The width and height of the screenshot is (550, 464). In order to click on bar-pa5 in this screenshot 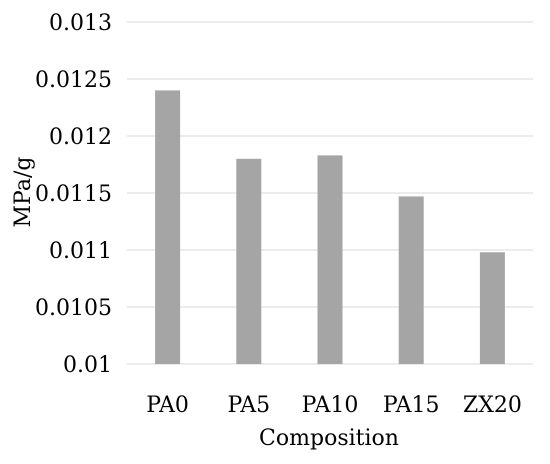, I will do `click(249, 261)`.